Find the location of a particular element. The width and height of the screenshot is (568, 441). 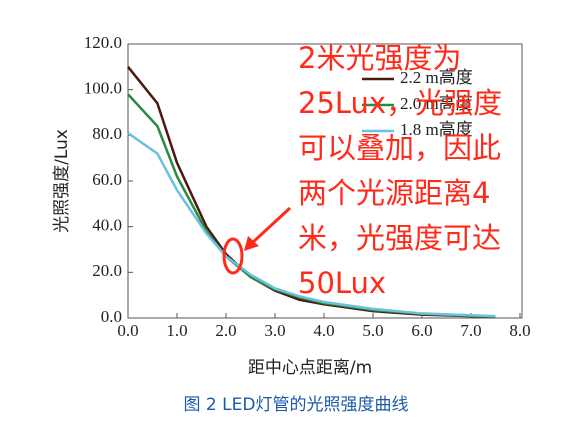

annotation-line: 米，光强度可达 is located at coordinates (399, 238).